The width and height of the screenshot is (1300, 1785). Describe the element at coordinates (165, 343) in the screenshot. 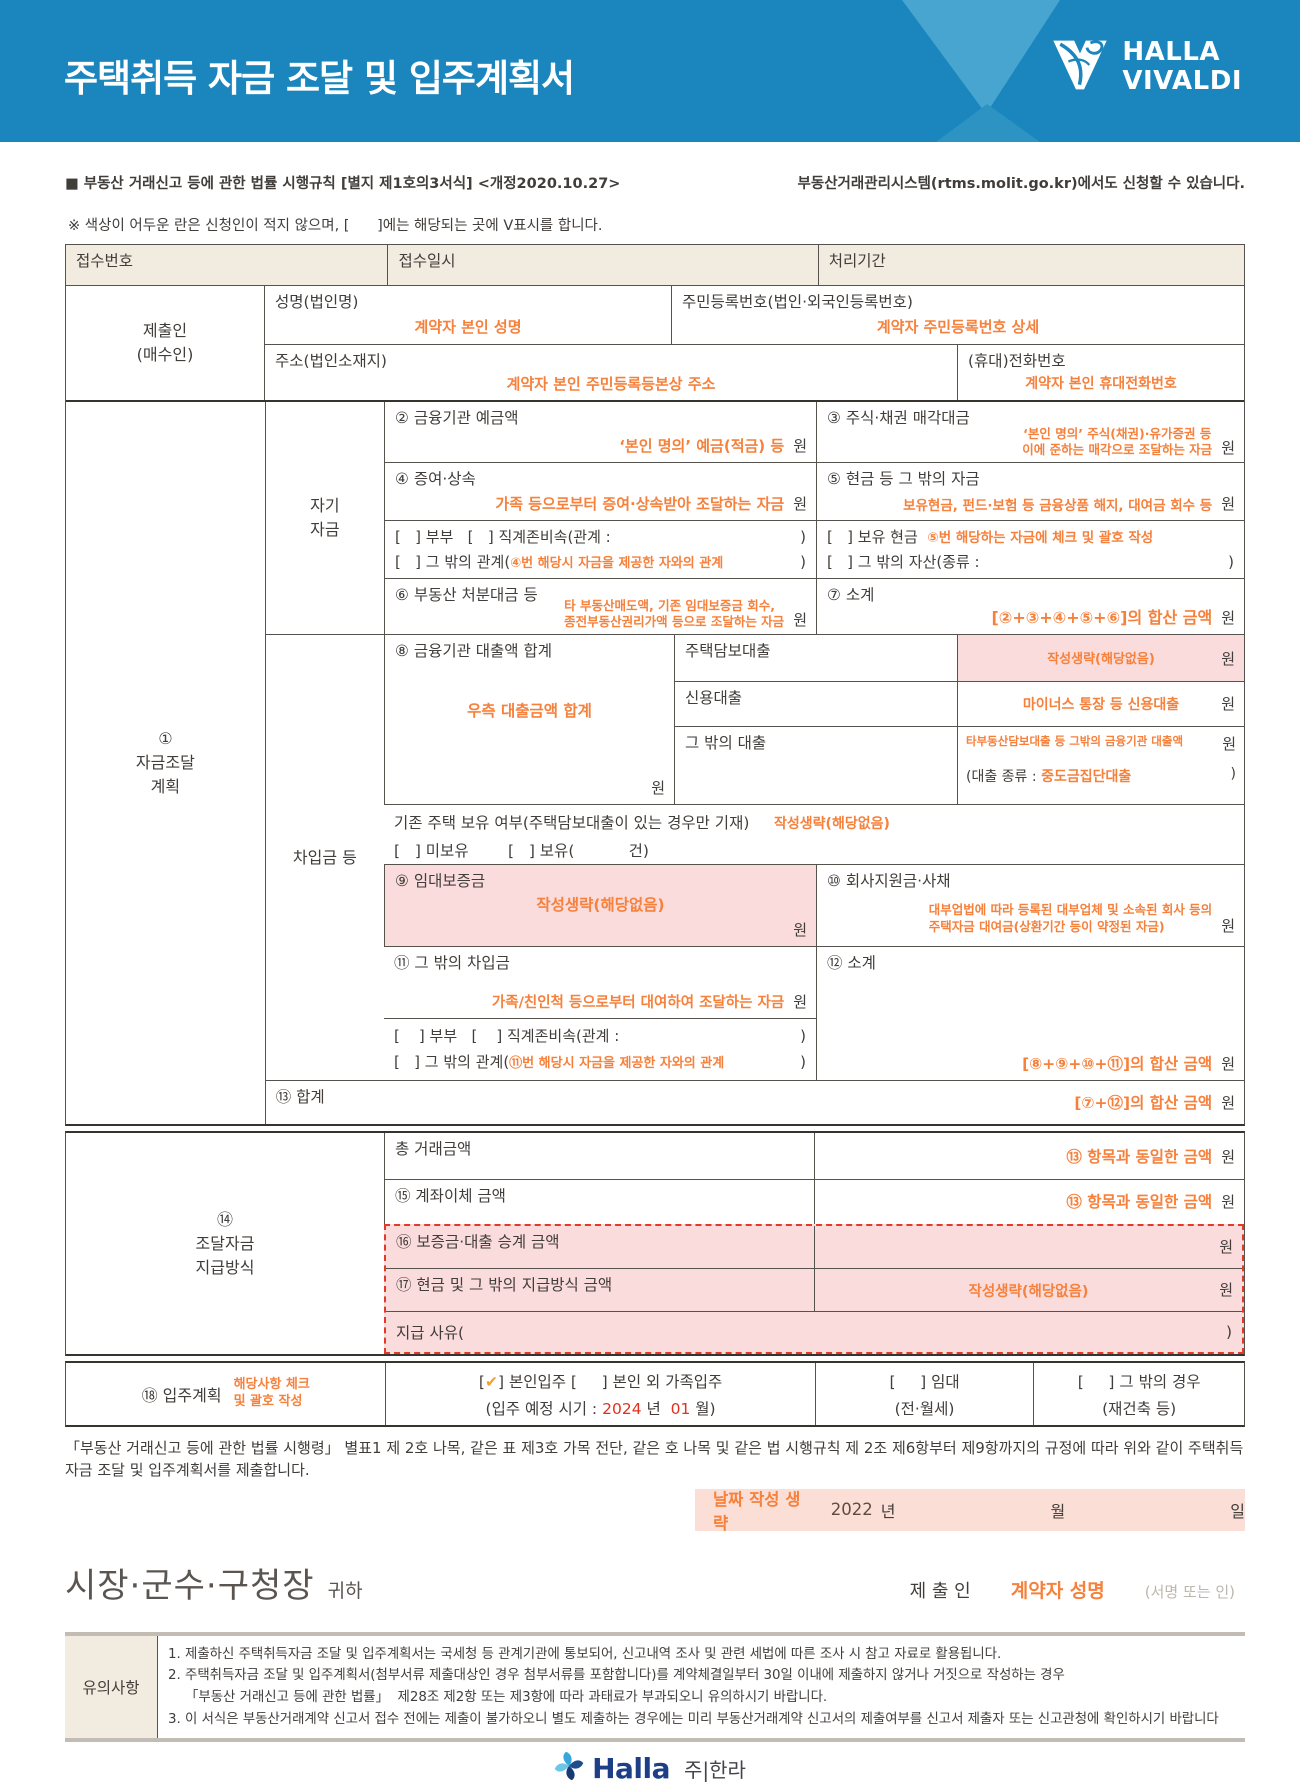

I see `submitter-label: 제출인 (매수인)` at that location.